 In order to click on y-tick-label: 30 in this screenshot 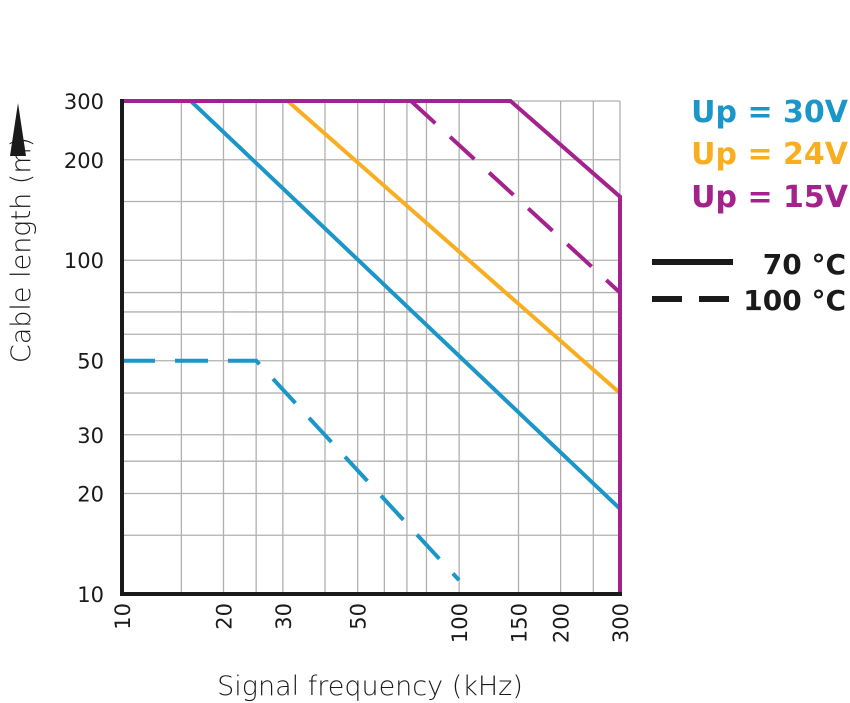, I will do `click(90, 436)`.